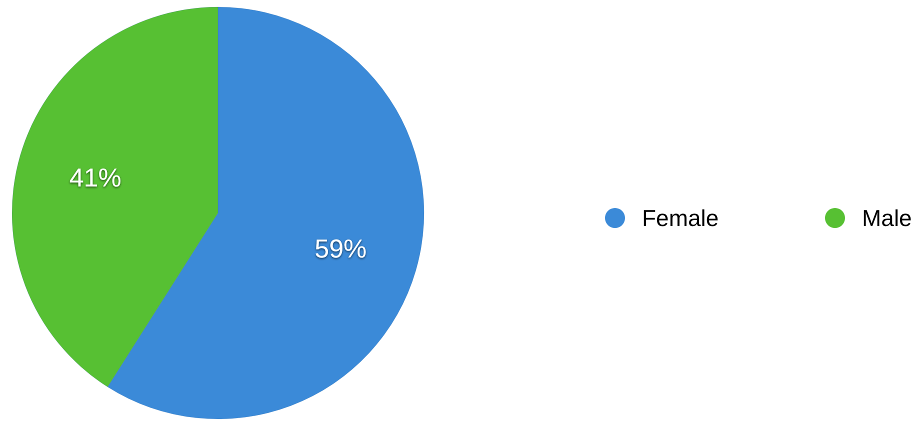  What do you see at coordinates (887, 218) in the screenshot?
I see `legend-label: Male` at bounding box center [887, 218].